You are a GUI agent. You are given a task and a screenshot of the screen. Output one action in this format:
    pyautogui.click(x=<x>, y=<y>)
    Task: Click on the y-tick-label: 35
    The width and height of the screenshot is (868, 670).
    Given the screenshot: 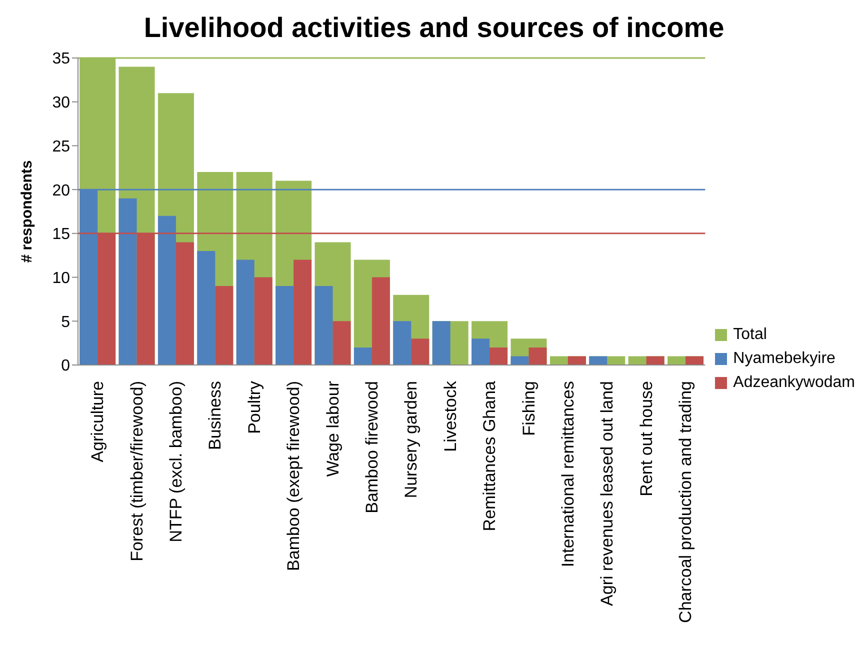 What is the action you would take?
    pyautogui.click(x=61, y=59)
    